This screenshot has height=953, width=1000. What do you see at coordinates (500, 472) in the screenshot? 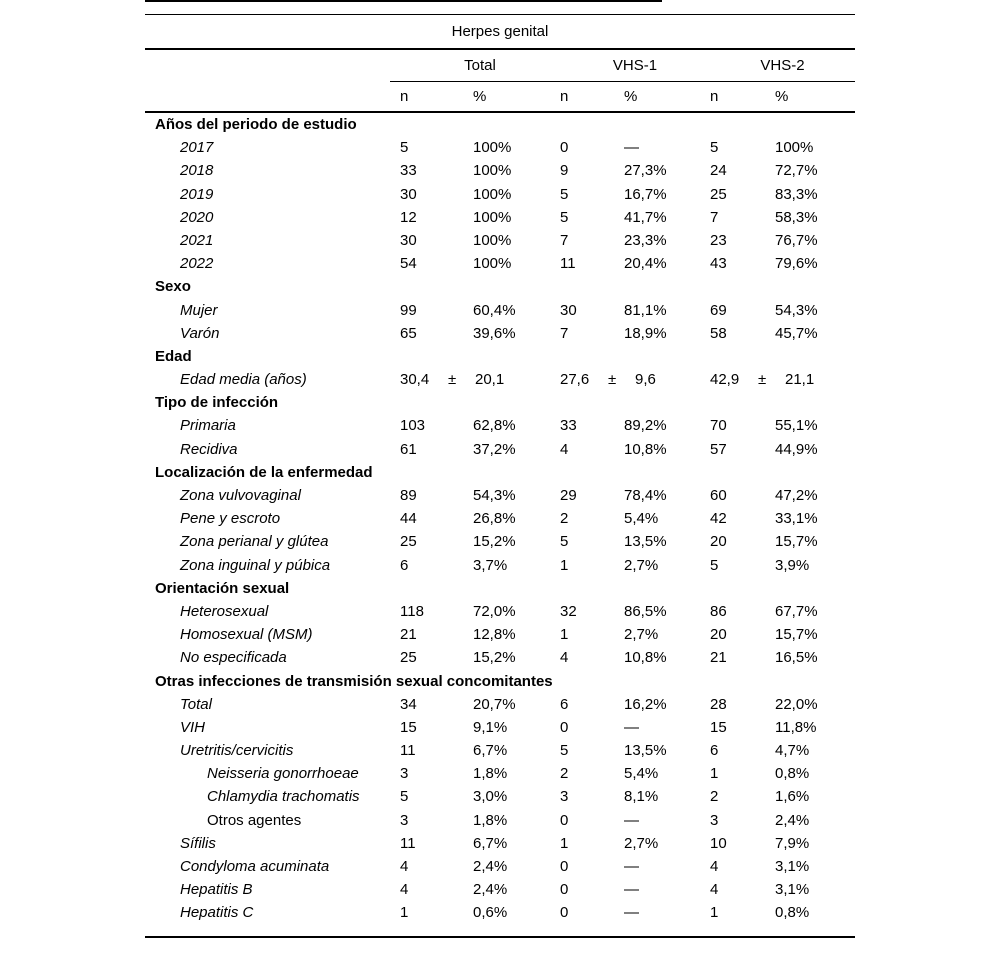
I see `section-header-row: Localización de la enfermedad` at bounding box center [500, 472].